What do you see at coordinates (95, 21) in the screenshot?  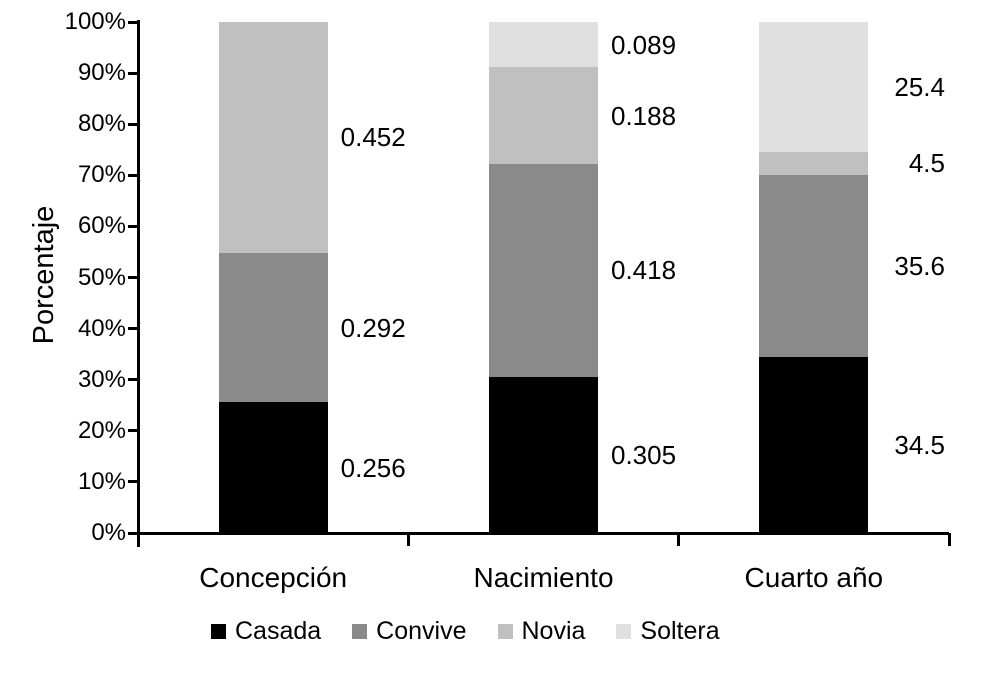 I see `y-tick-label: 100%` at bounding box center [95, 21].